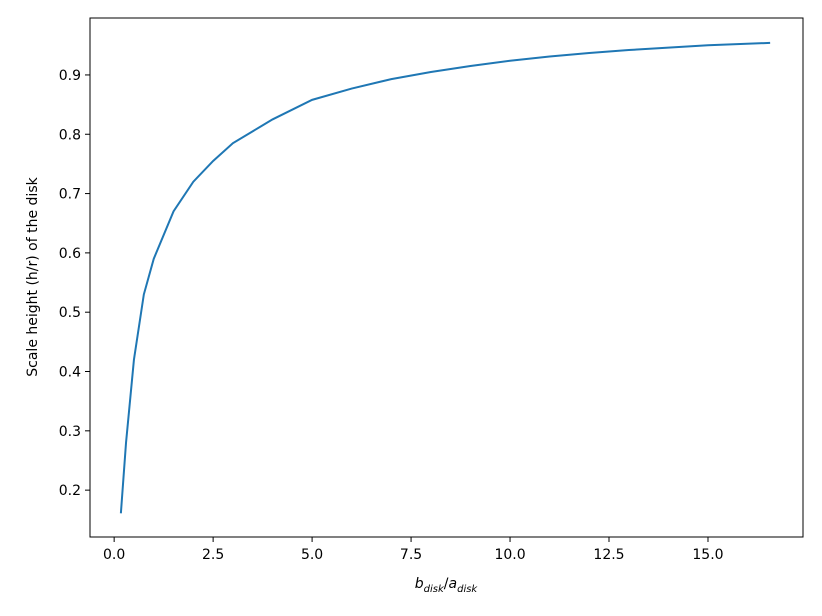  Describe the element at coordinates (70, 313) in the screenshot. I see `y-tick-label: 0.5` at that location.